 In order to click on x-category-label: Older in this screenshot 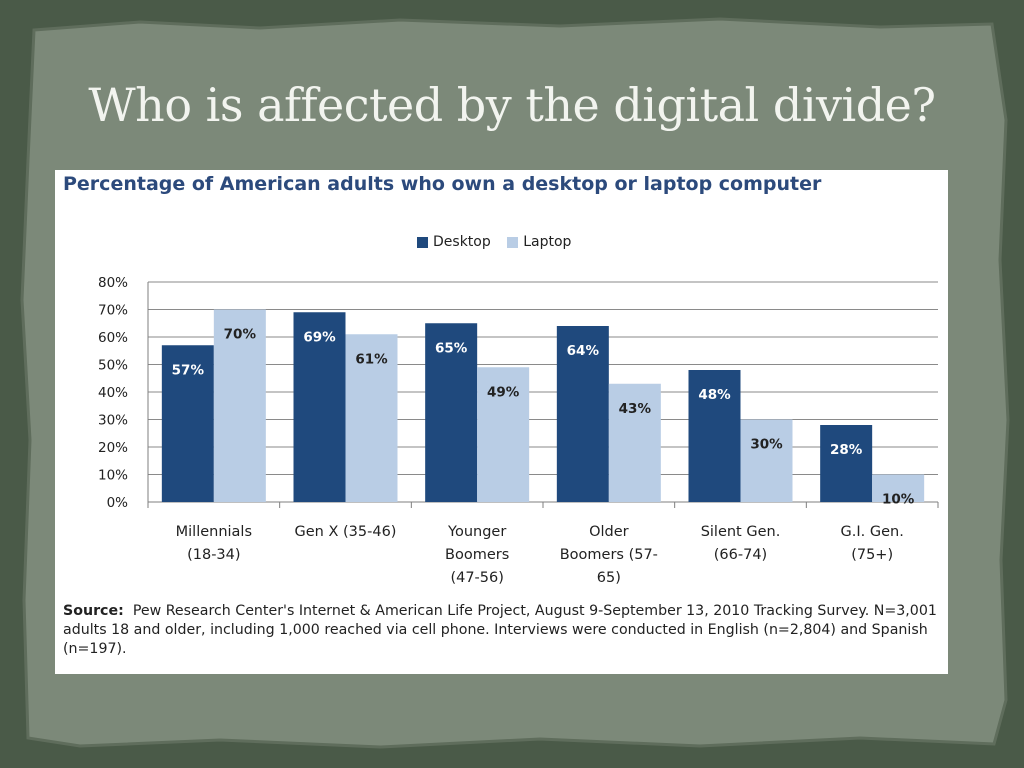, I will do `click(609, 532)`.